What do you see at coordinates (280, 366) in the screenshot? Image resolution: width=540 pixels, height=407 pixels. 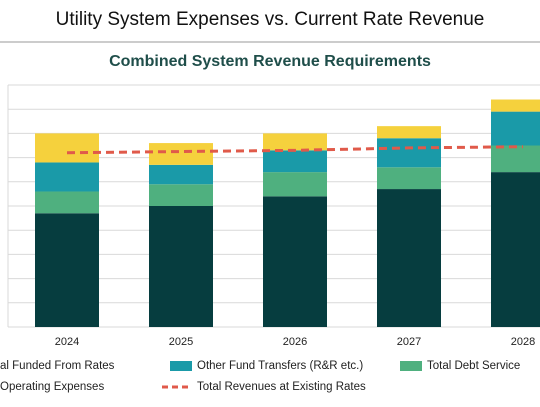 I see `legend-label: Other Fund Transfers (R&R etc.)` at bounding box center [280, 366].